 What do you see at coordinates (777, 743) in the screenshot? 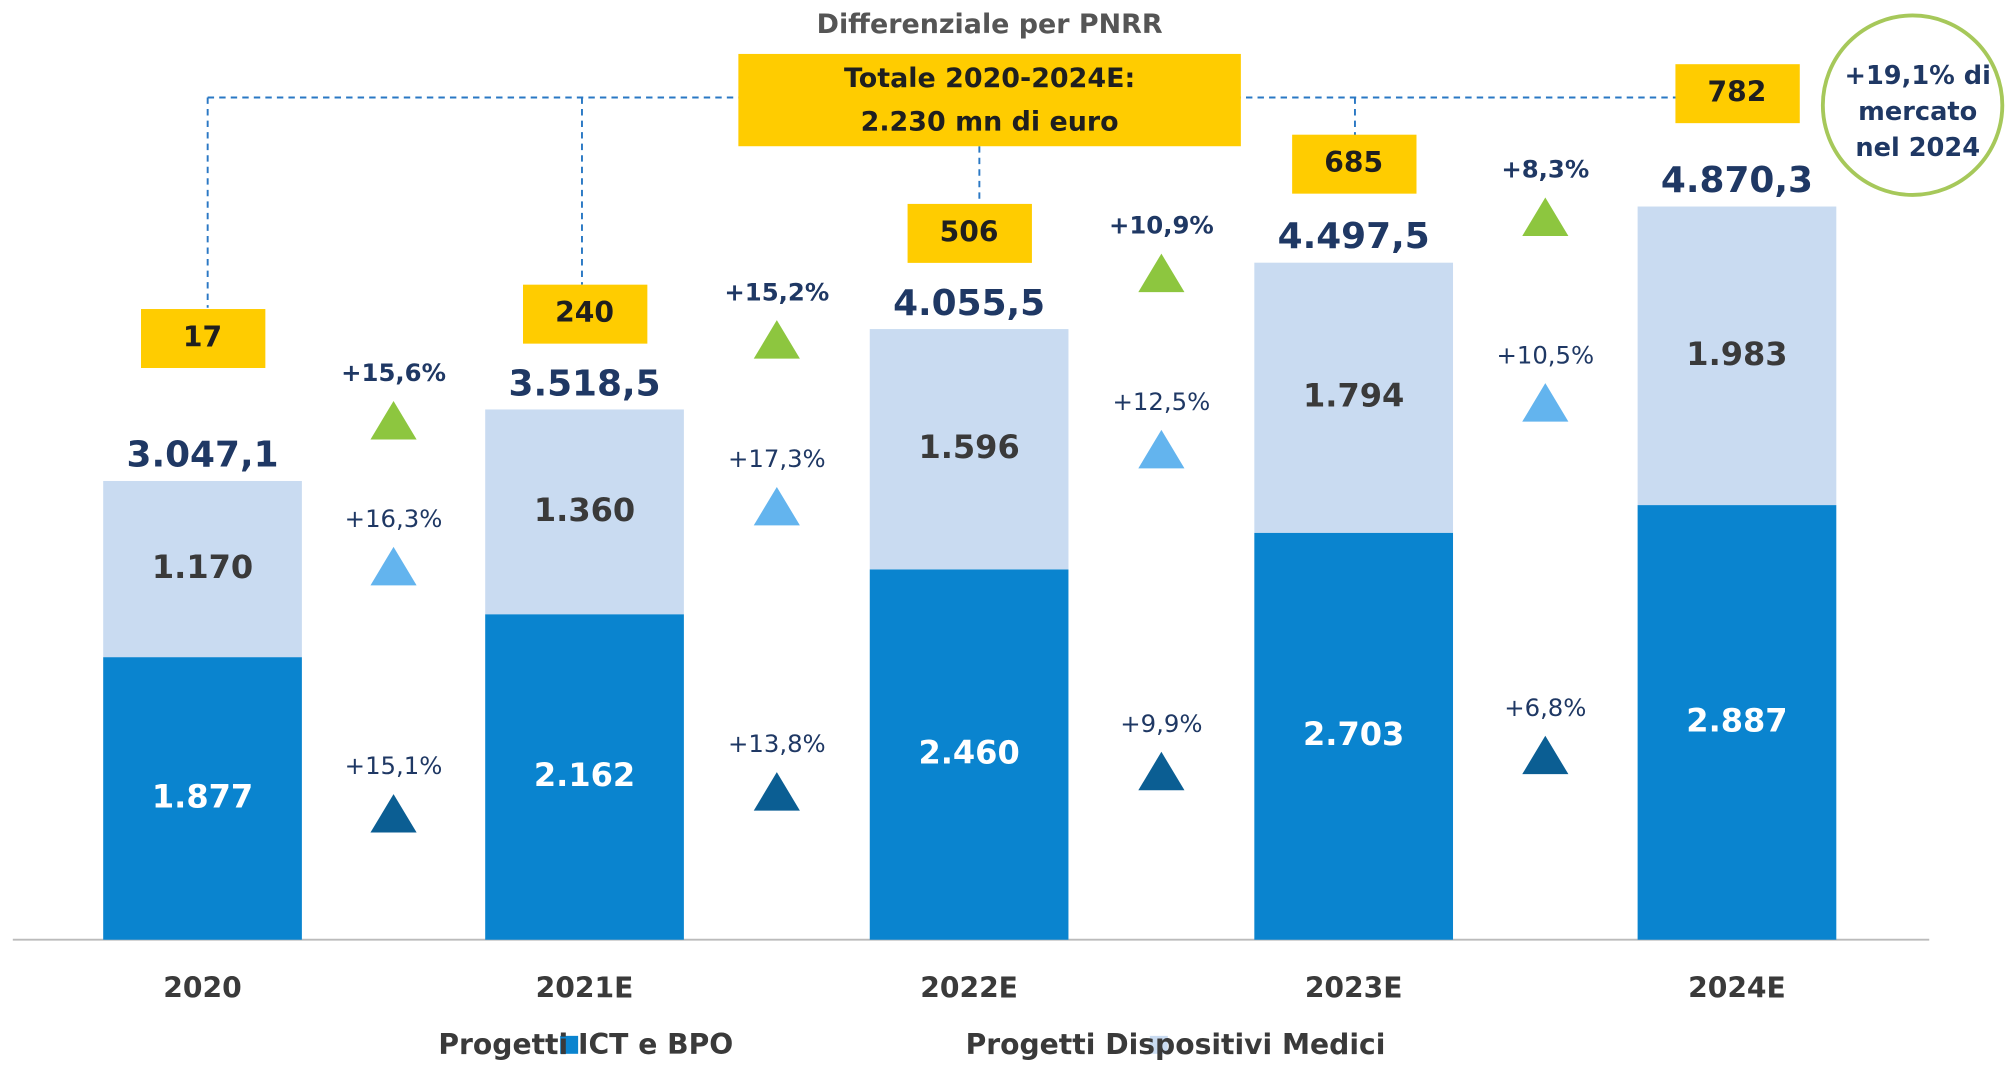
I see `growth-label: +13,8%` at bounding box center [777, 743].